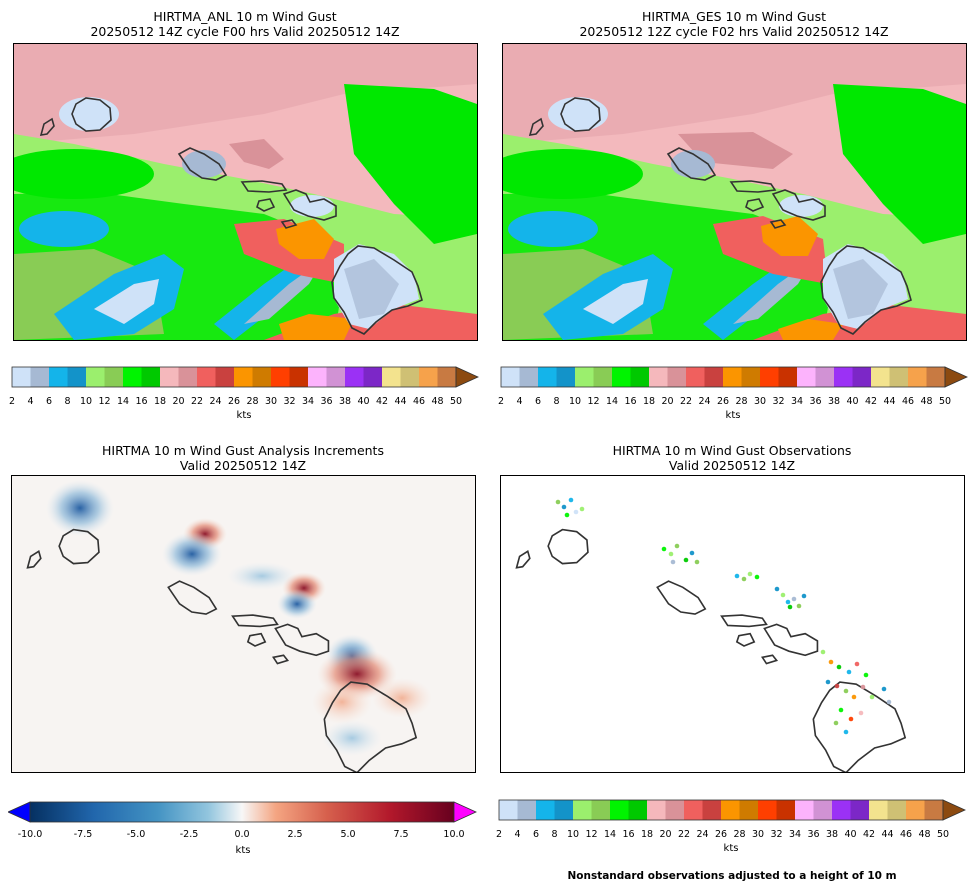 The width and height of the screenshot is (977, 893). Describe the element at coordinates (869, 834) in the screenshot. I see `colorbar-tick-label: 42` at that location.